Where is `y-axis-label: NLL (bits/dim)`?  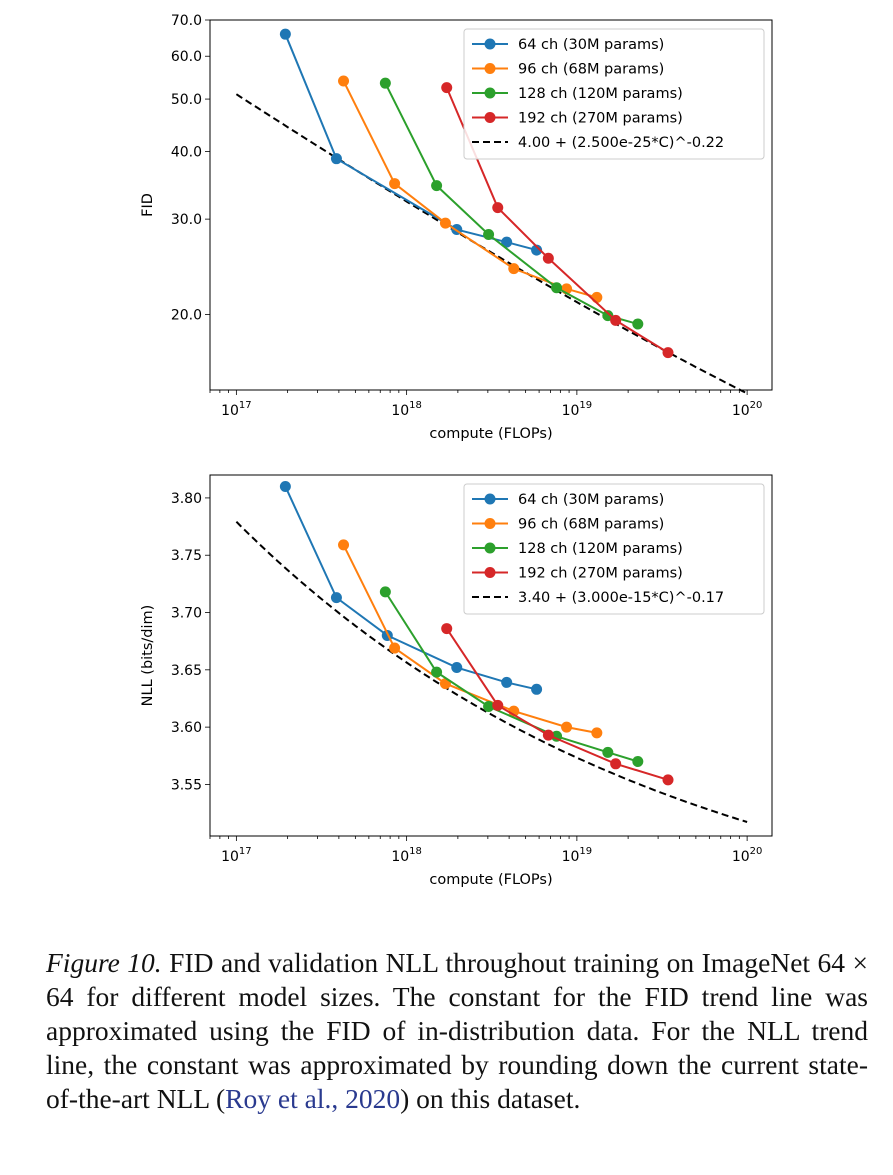 y-axis-label: NLL (bits/dim) is located at coordinates (148, 656).